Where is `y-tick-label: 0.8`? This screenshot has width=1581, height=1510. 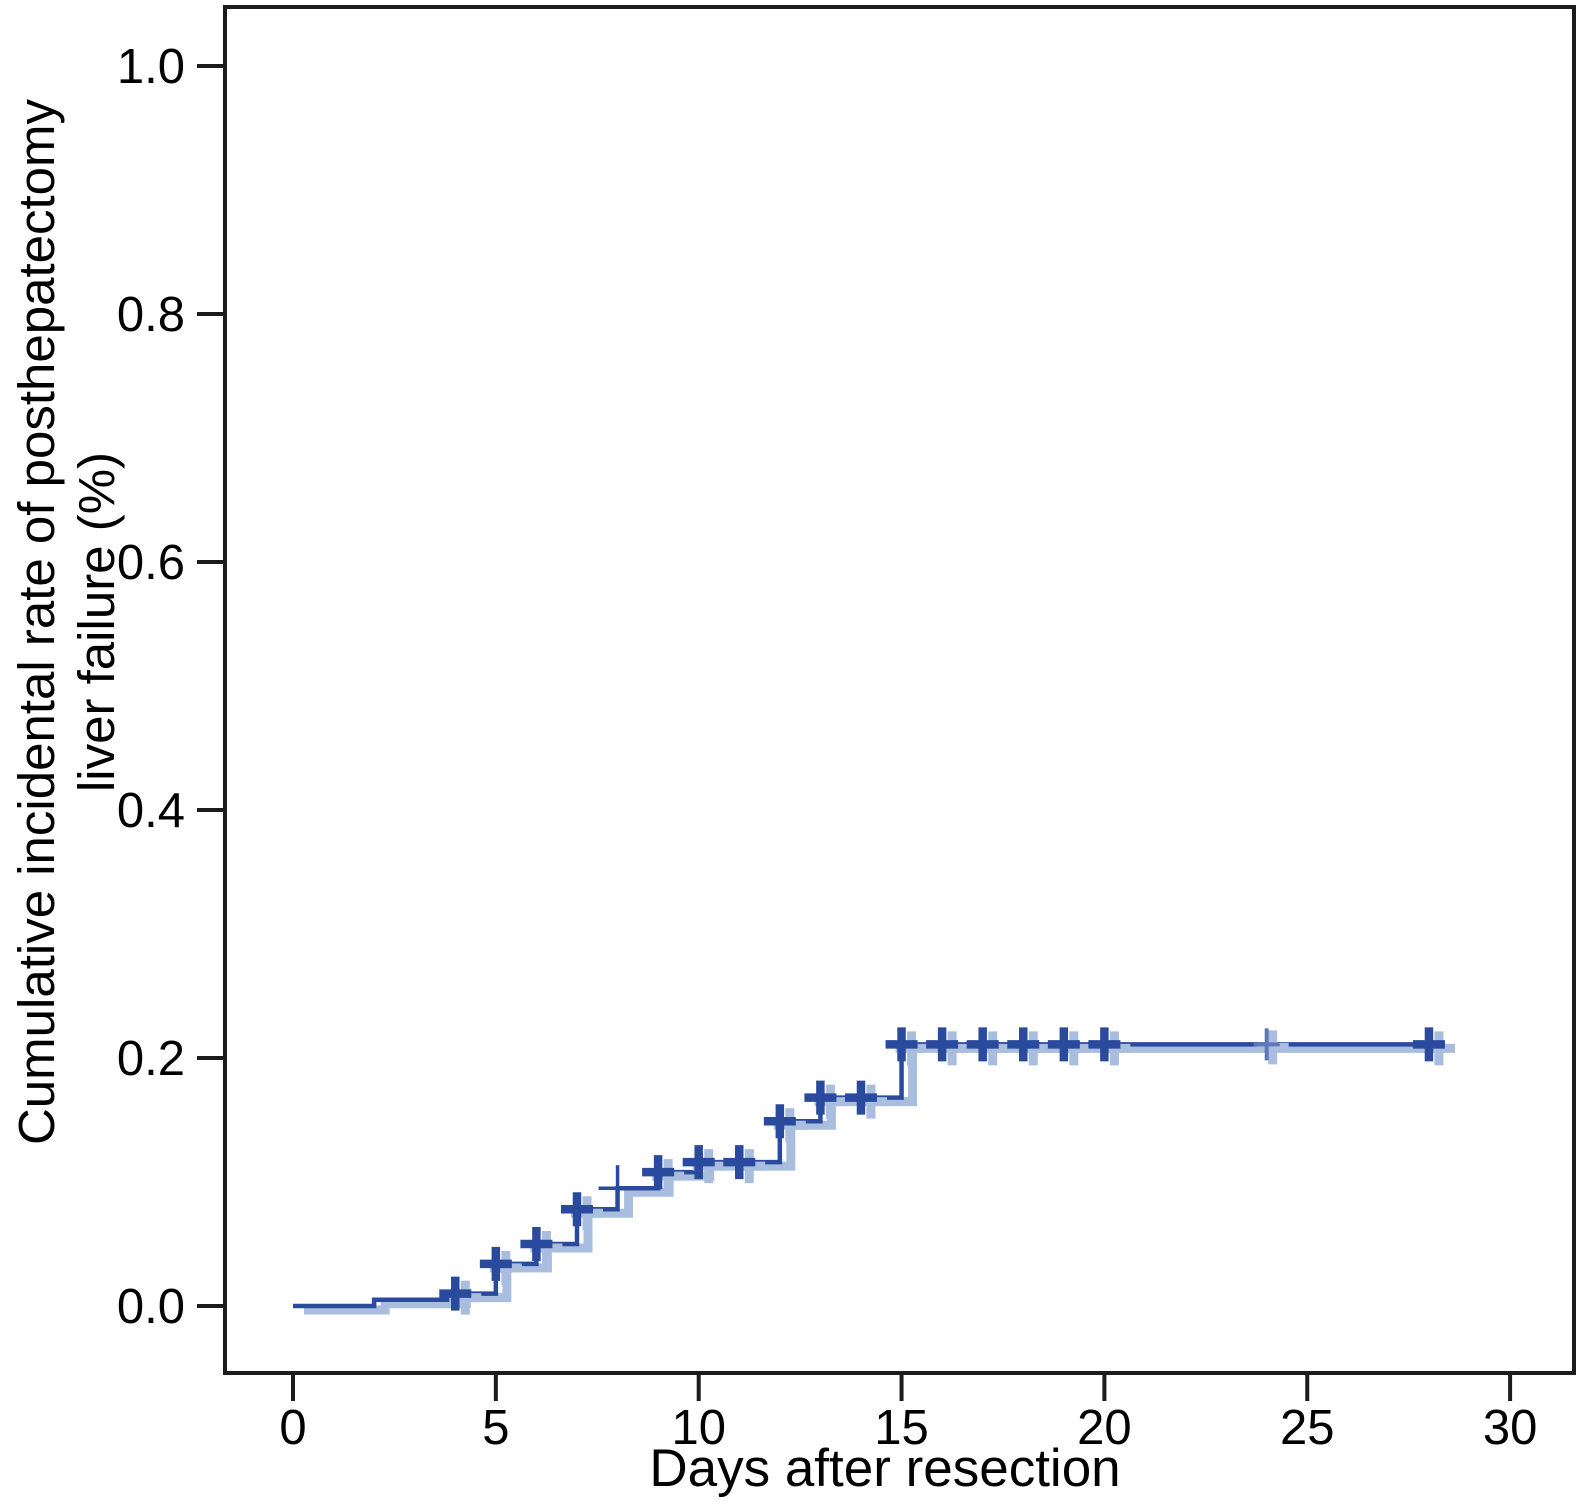
y-tick-label: 0.8 is located at coordinates (151, 315).